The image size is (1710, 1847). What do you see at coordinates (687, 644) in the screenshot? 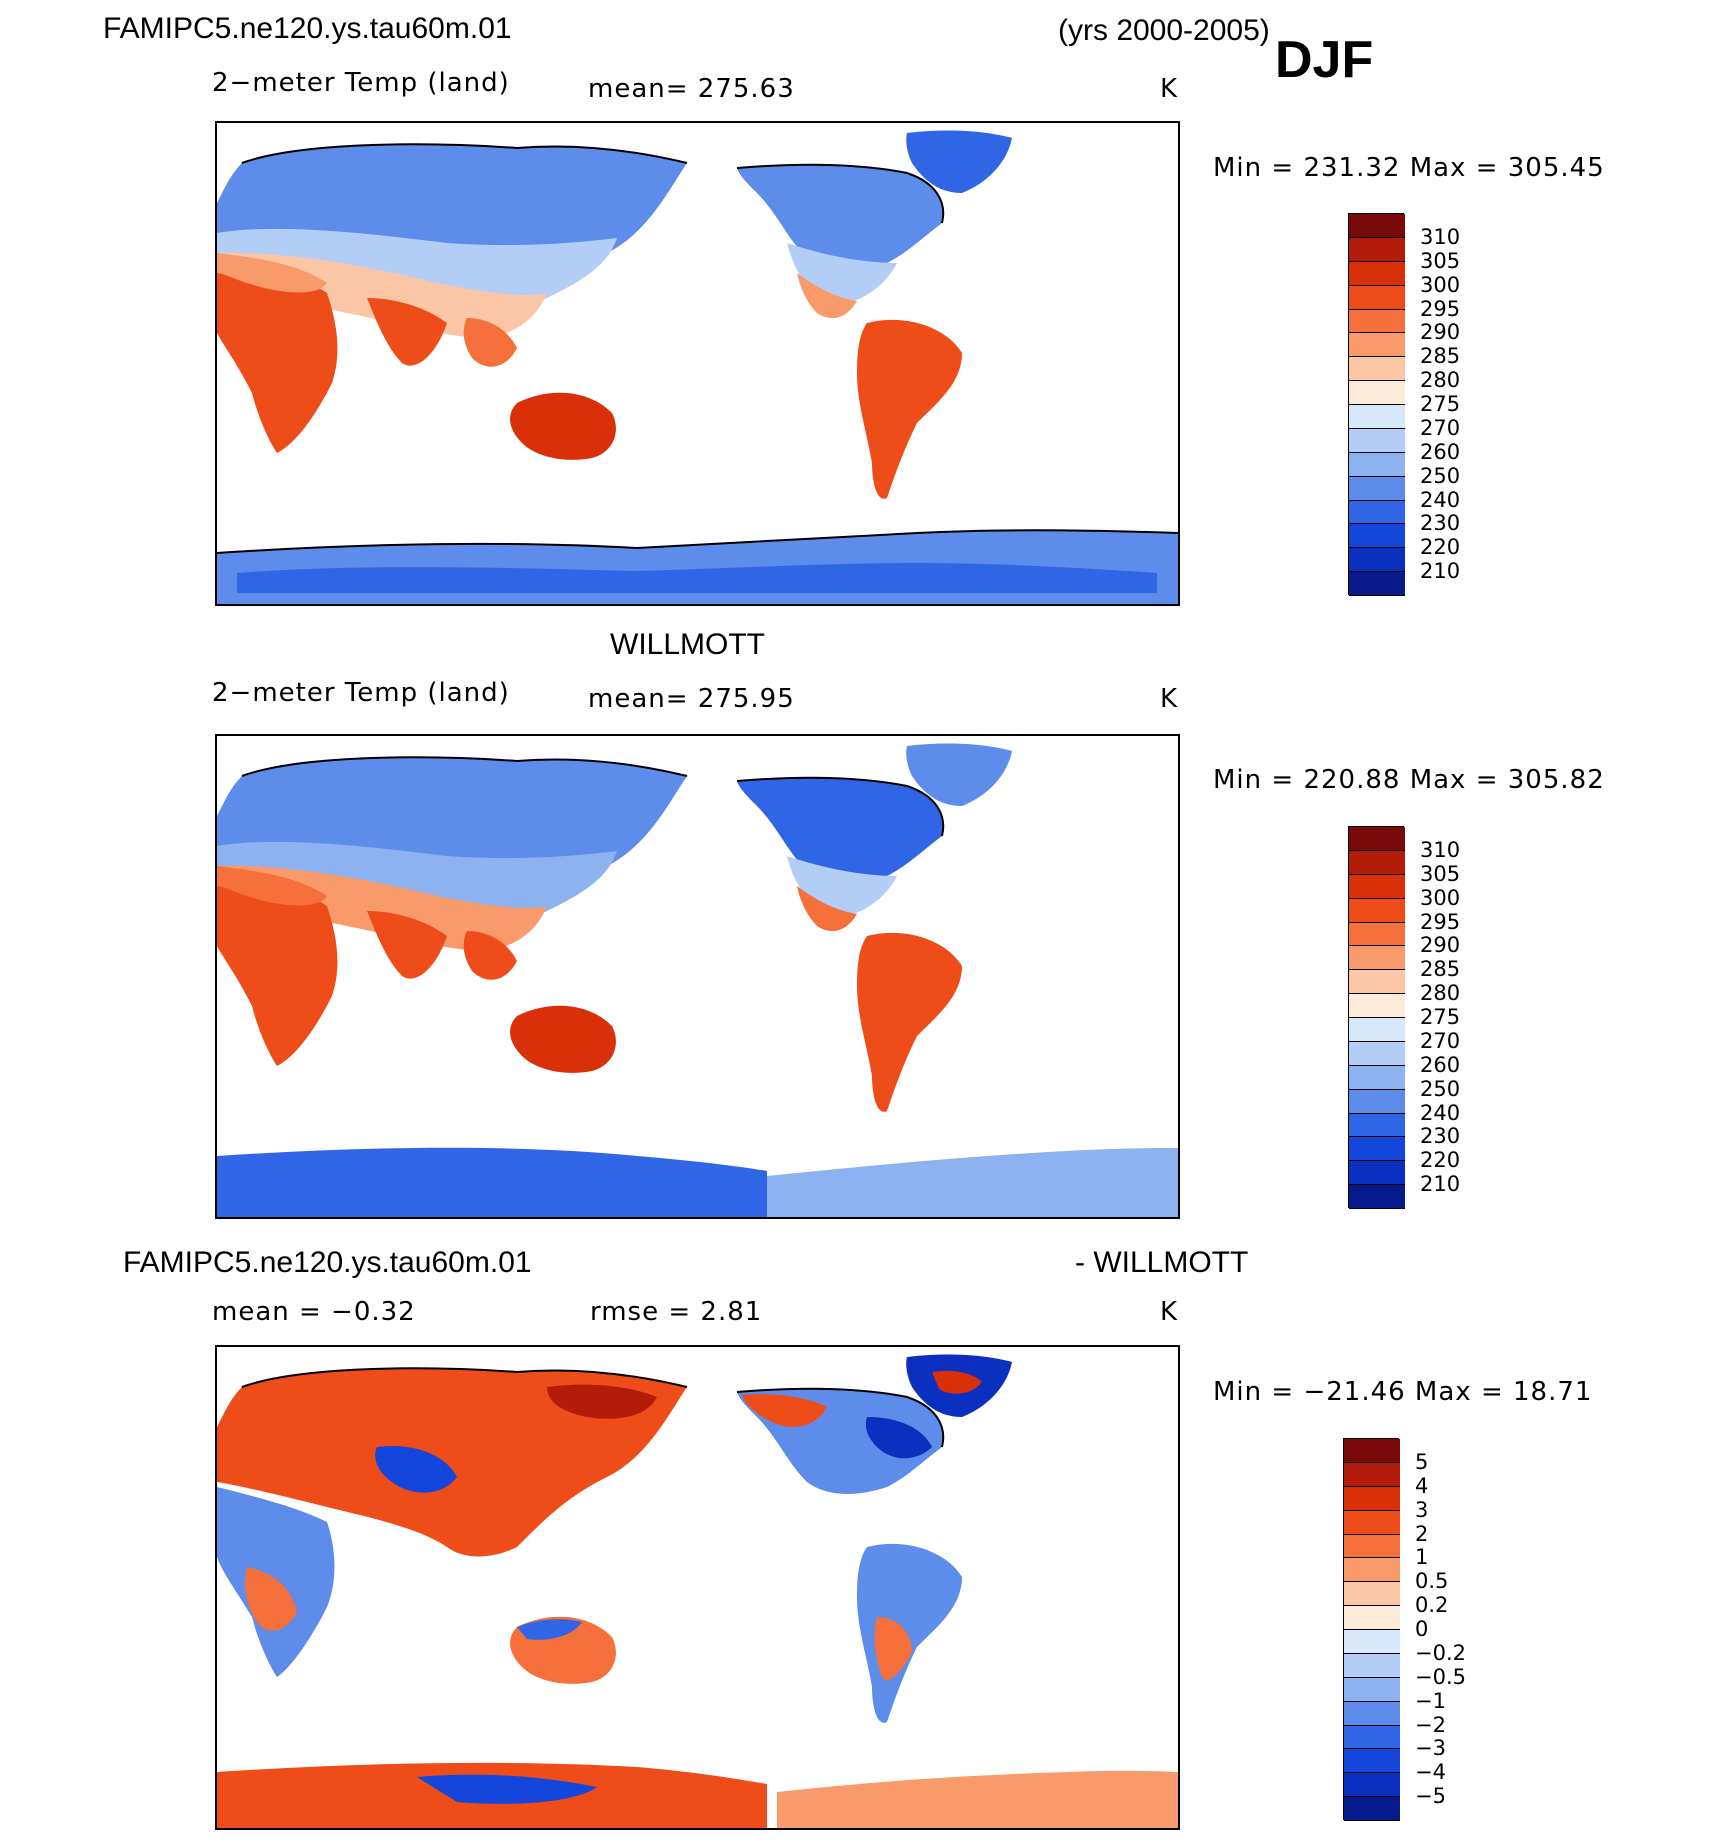
I see `panel2-title: WILLMOTT` at bounding box center [687, 644].